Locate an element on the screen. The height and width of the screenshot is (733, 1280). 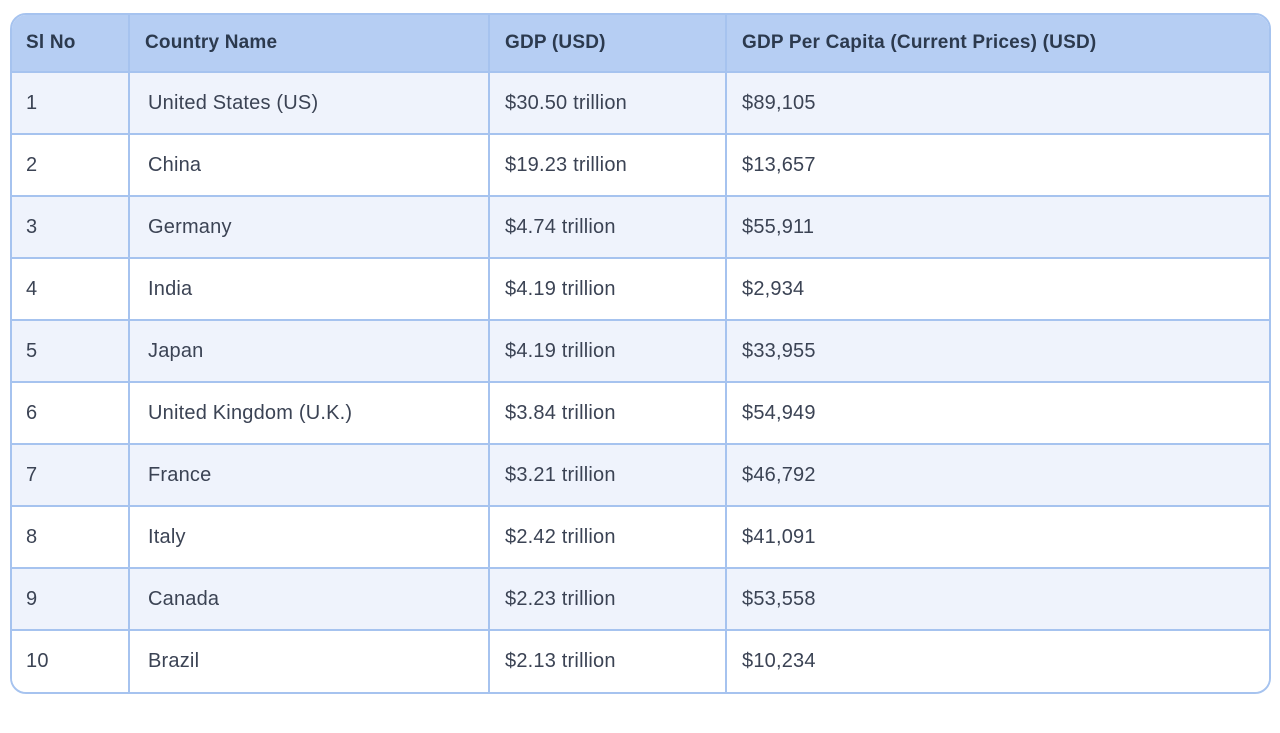
column-header-2: GDP (USD) is located at coordinates (608, 43).